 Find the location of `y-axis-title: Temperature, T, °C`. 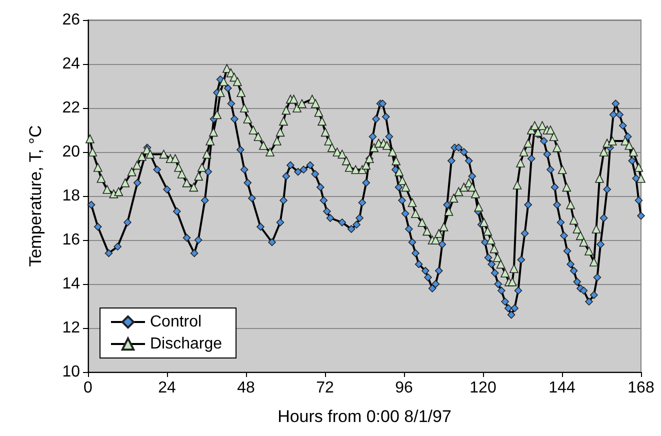

y-axis-title: Temperature, T, °C is located at coordinates (35, 196).